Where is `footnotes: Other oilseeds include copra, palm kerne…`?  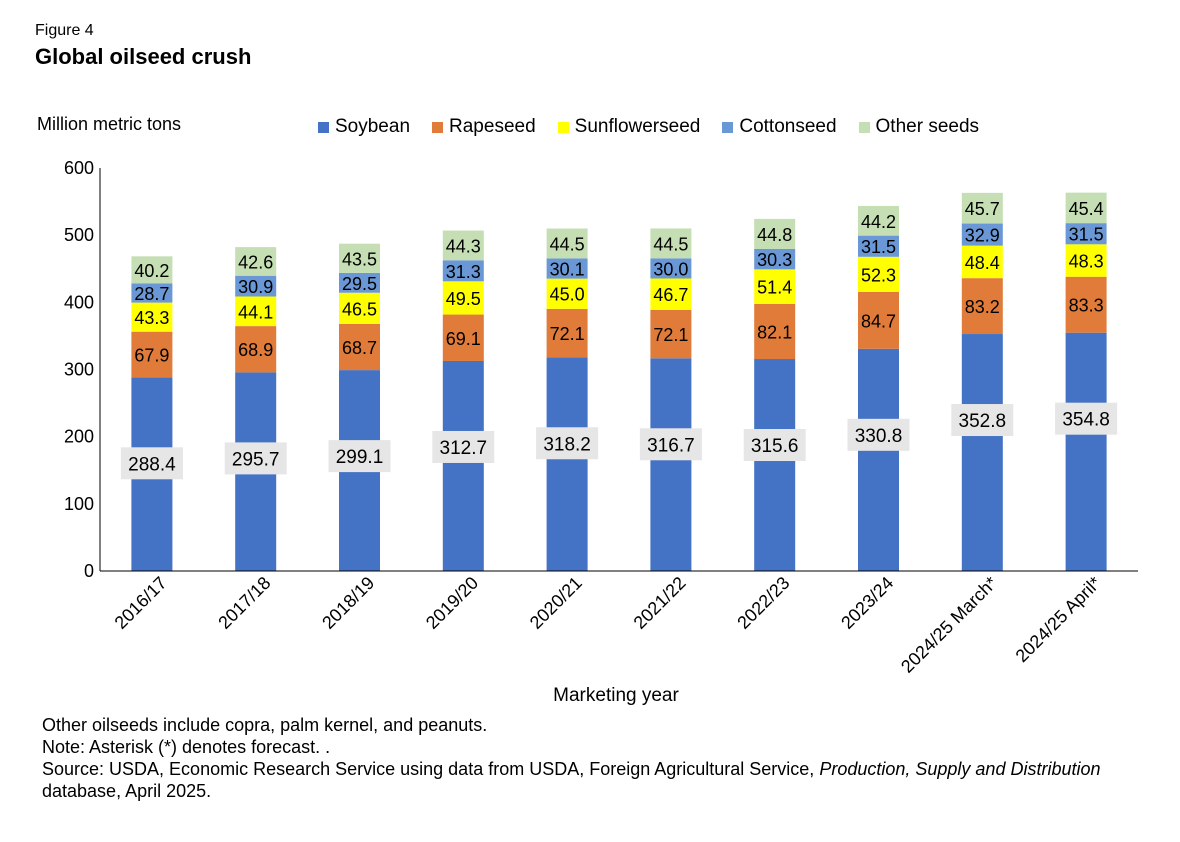
footnotes: Other oilseeds include copra, palm kerne… is located at coordinates (592, 758).